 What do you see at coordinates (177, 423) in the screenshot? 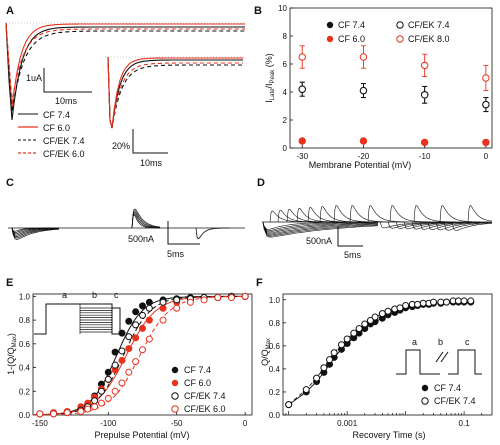
I see `x-tick-label: -50` at bounding box center [177, 423].